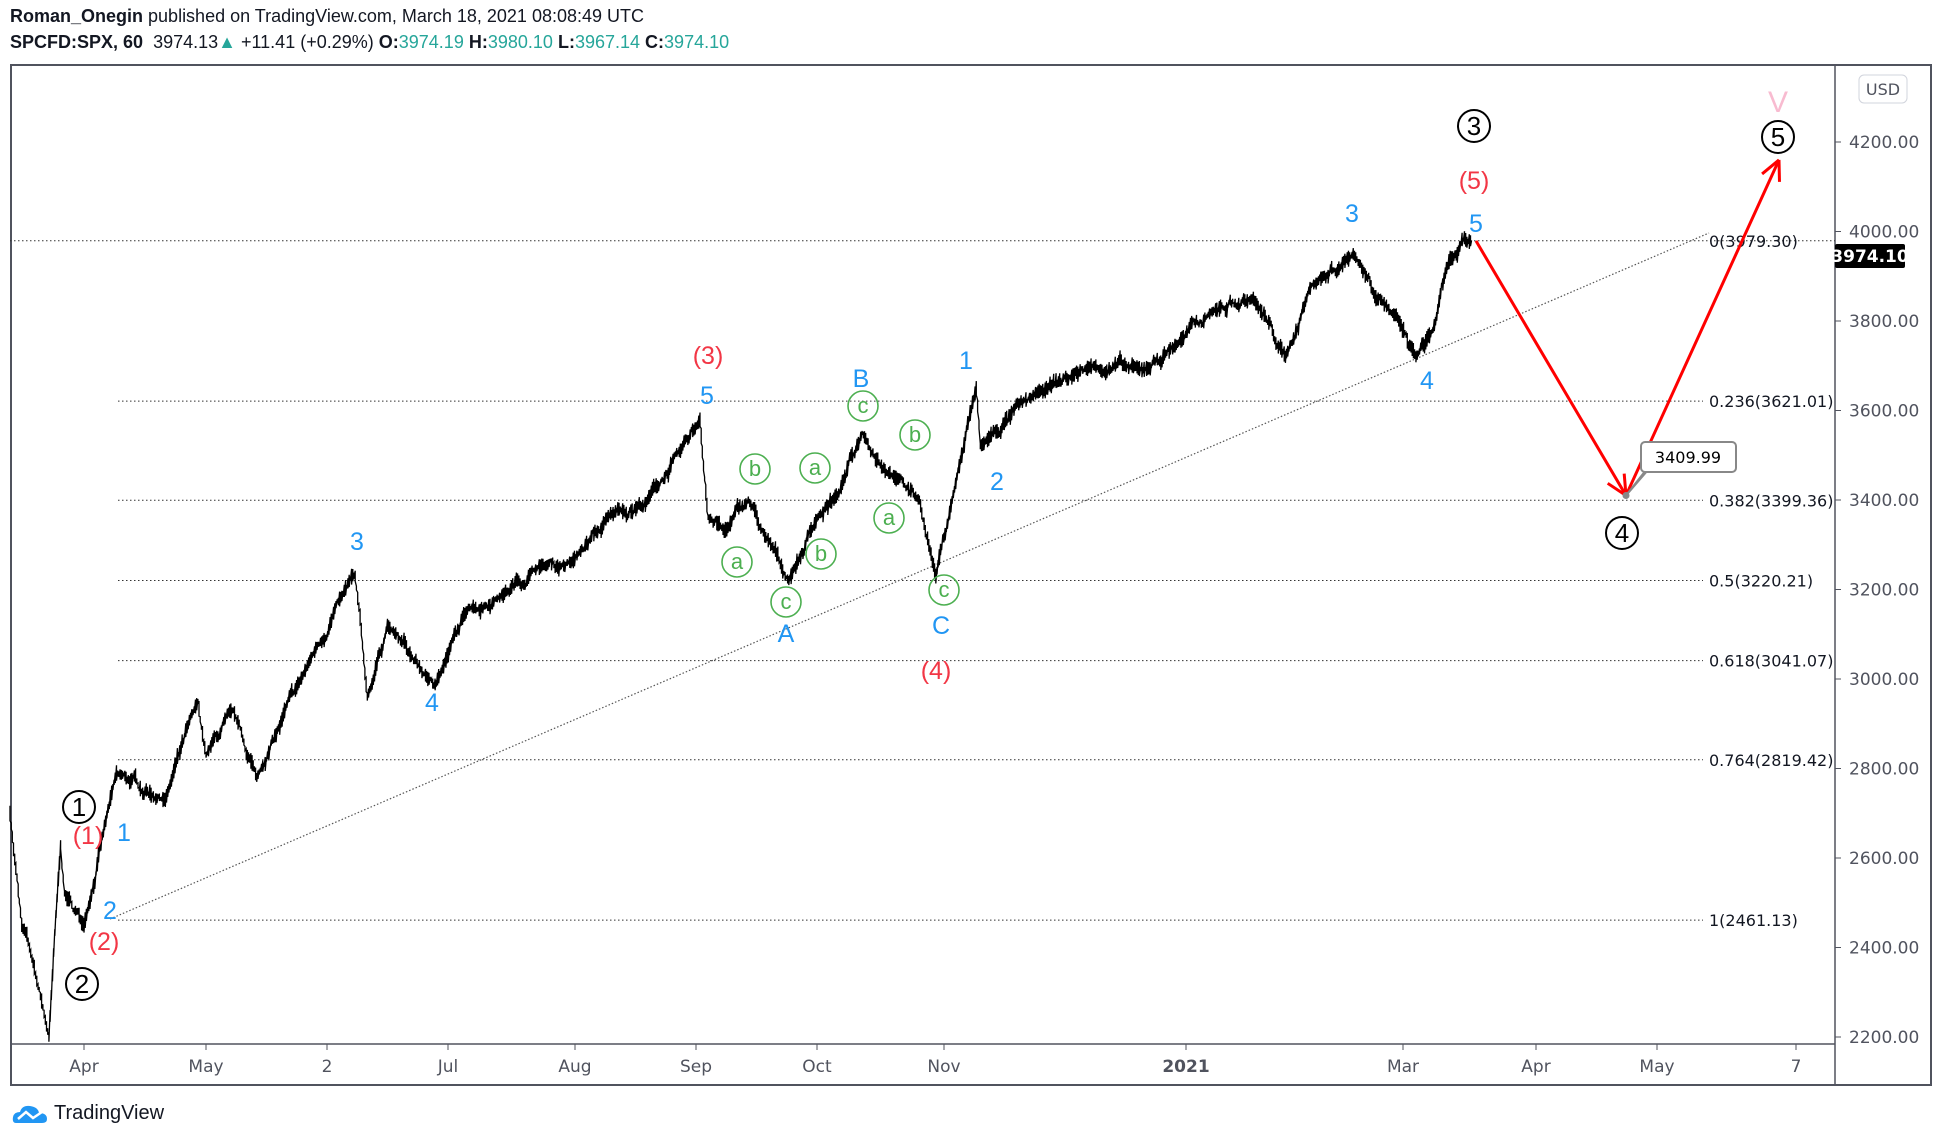 The image size is (1942, 1142). Describe the element at coordinates (941, 626) in the screenshot. I see `wave-label: C` at that location.